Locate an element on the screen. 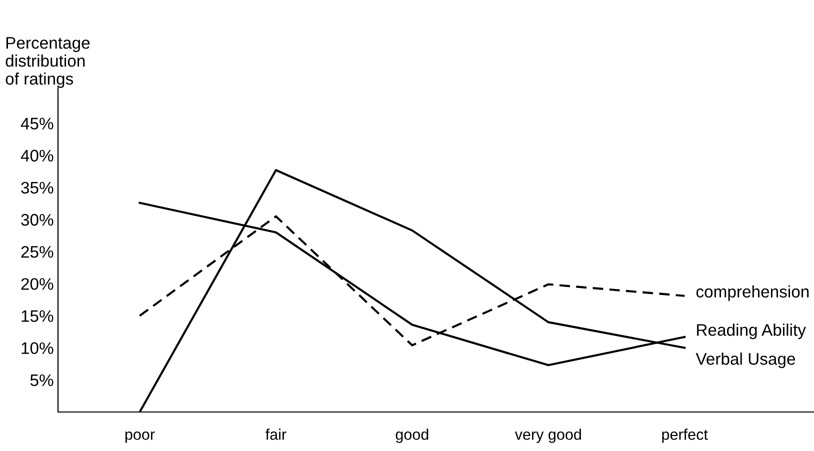 The height and width of the screenshot is (451, 814). x-tick-label: poor is located at coordinates (140, 437).